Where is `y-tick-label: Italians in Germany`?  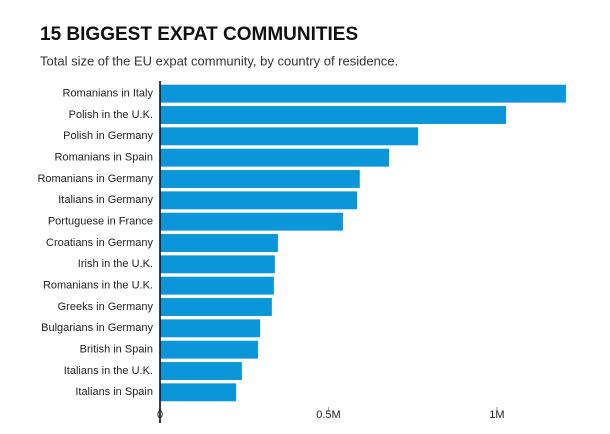 y-tick-label: Italians in Germany is located at coordinates (105, 200).